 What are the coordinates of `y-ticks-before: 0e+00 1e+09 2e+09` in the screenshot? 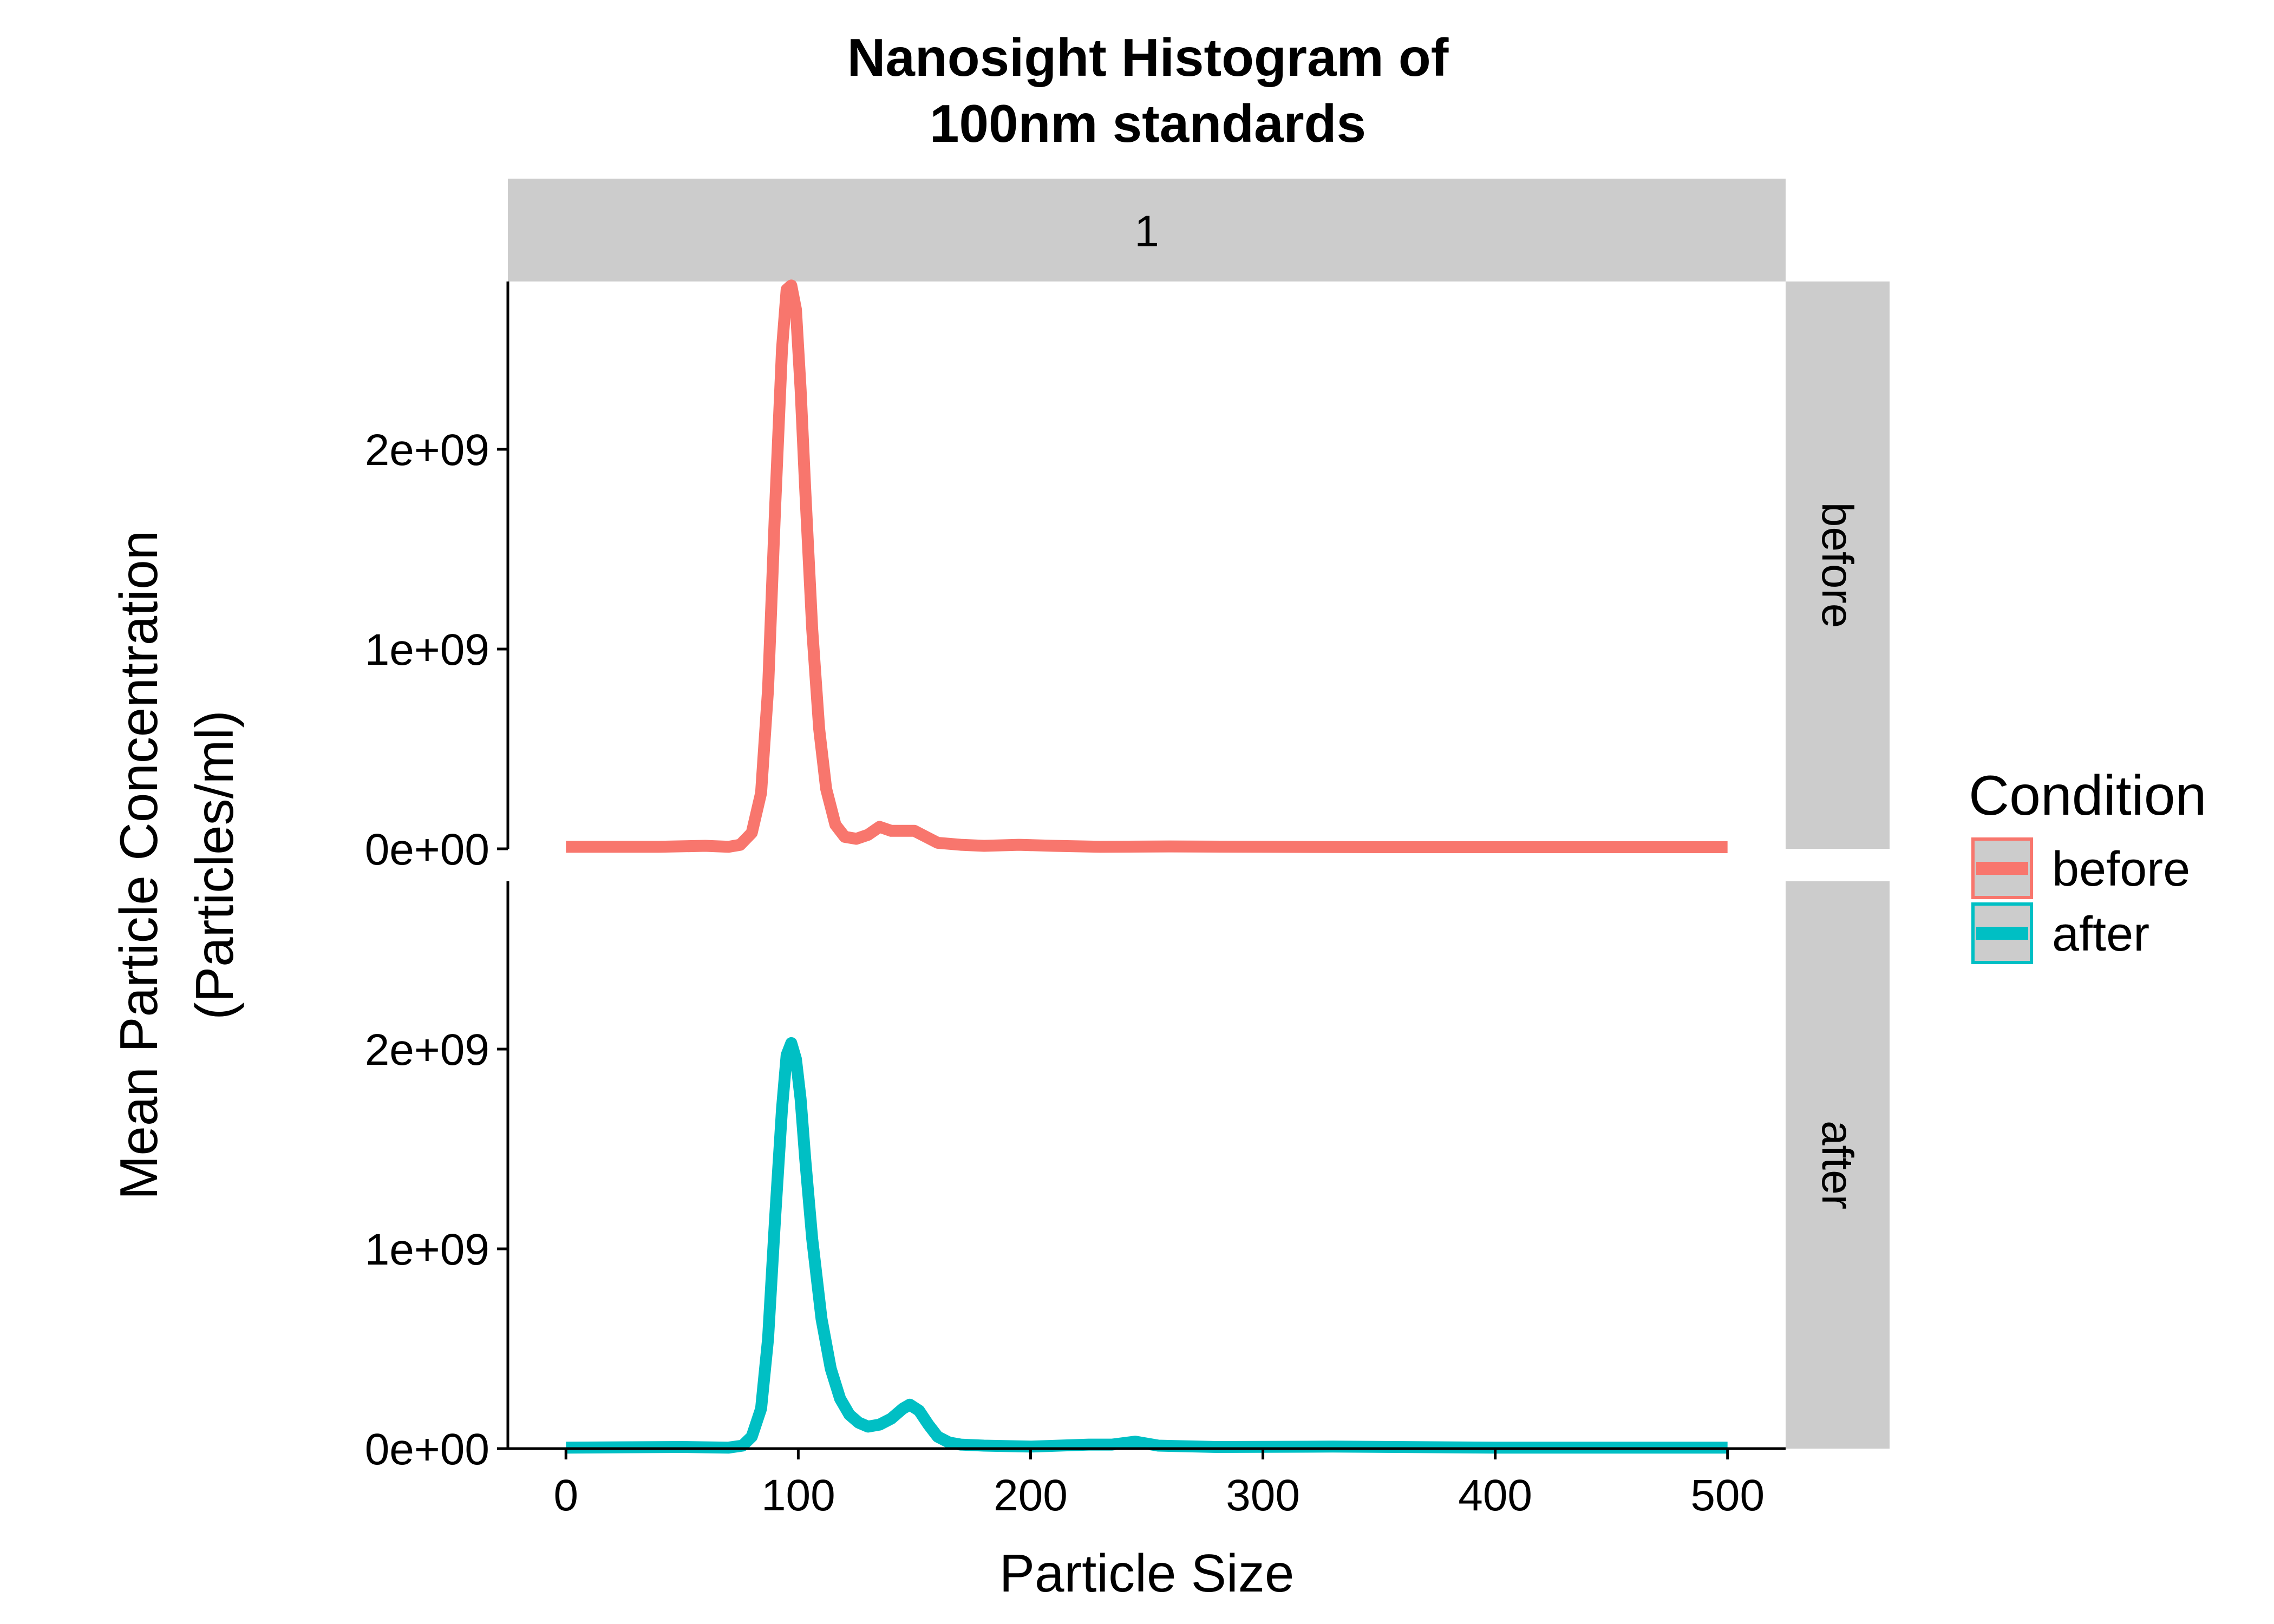 It's located at (437, 649).